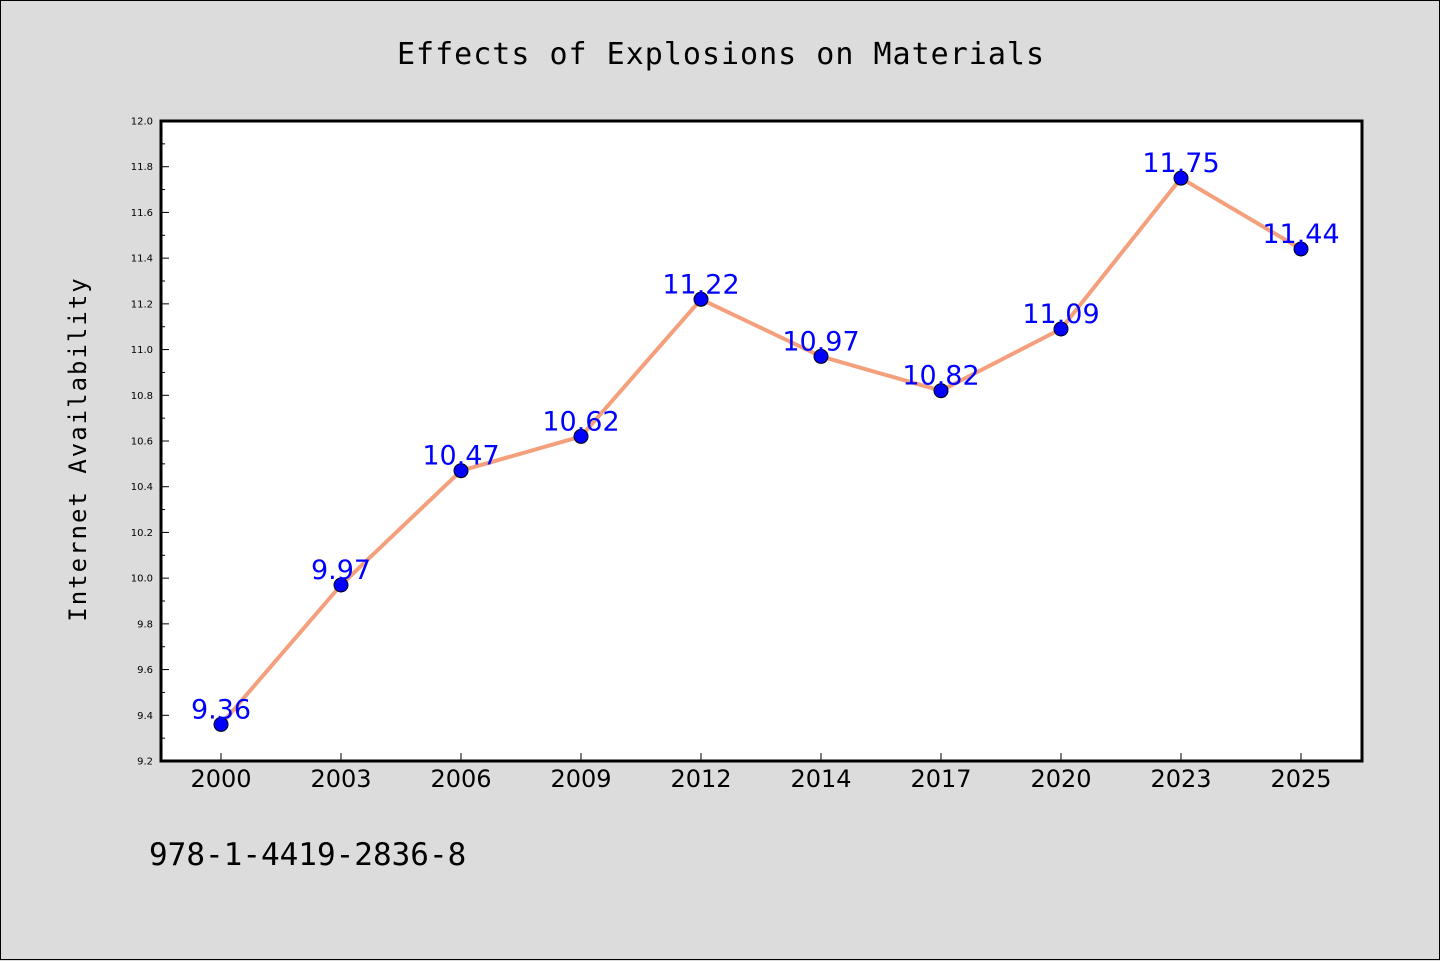  Describe the element at coordinates (220, 779) in the screenshot. I see `x-tick-label: 2000` at that location.